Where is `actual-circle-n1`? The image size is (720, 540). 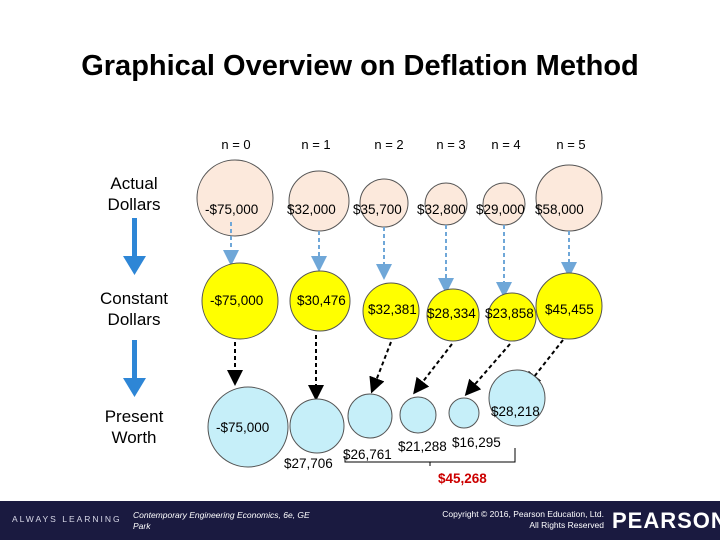
actual-circle-n1 is located at coordinates (319, 201).